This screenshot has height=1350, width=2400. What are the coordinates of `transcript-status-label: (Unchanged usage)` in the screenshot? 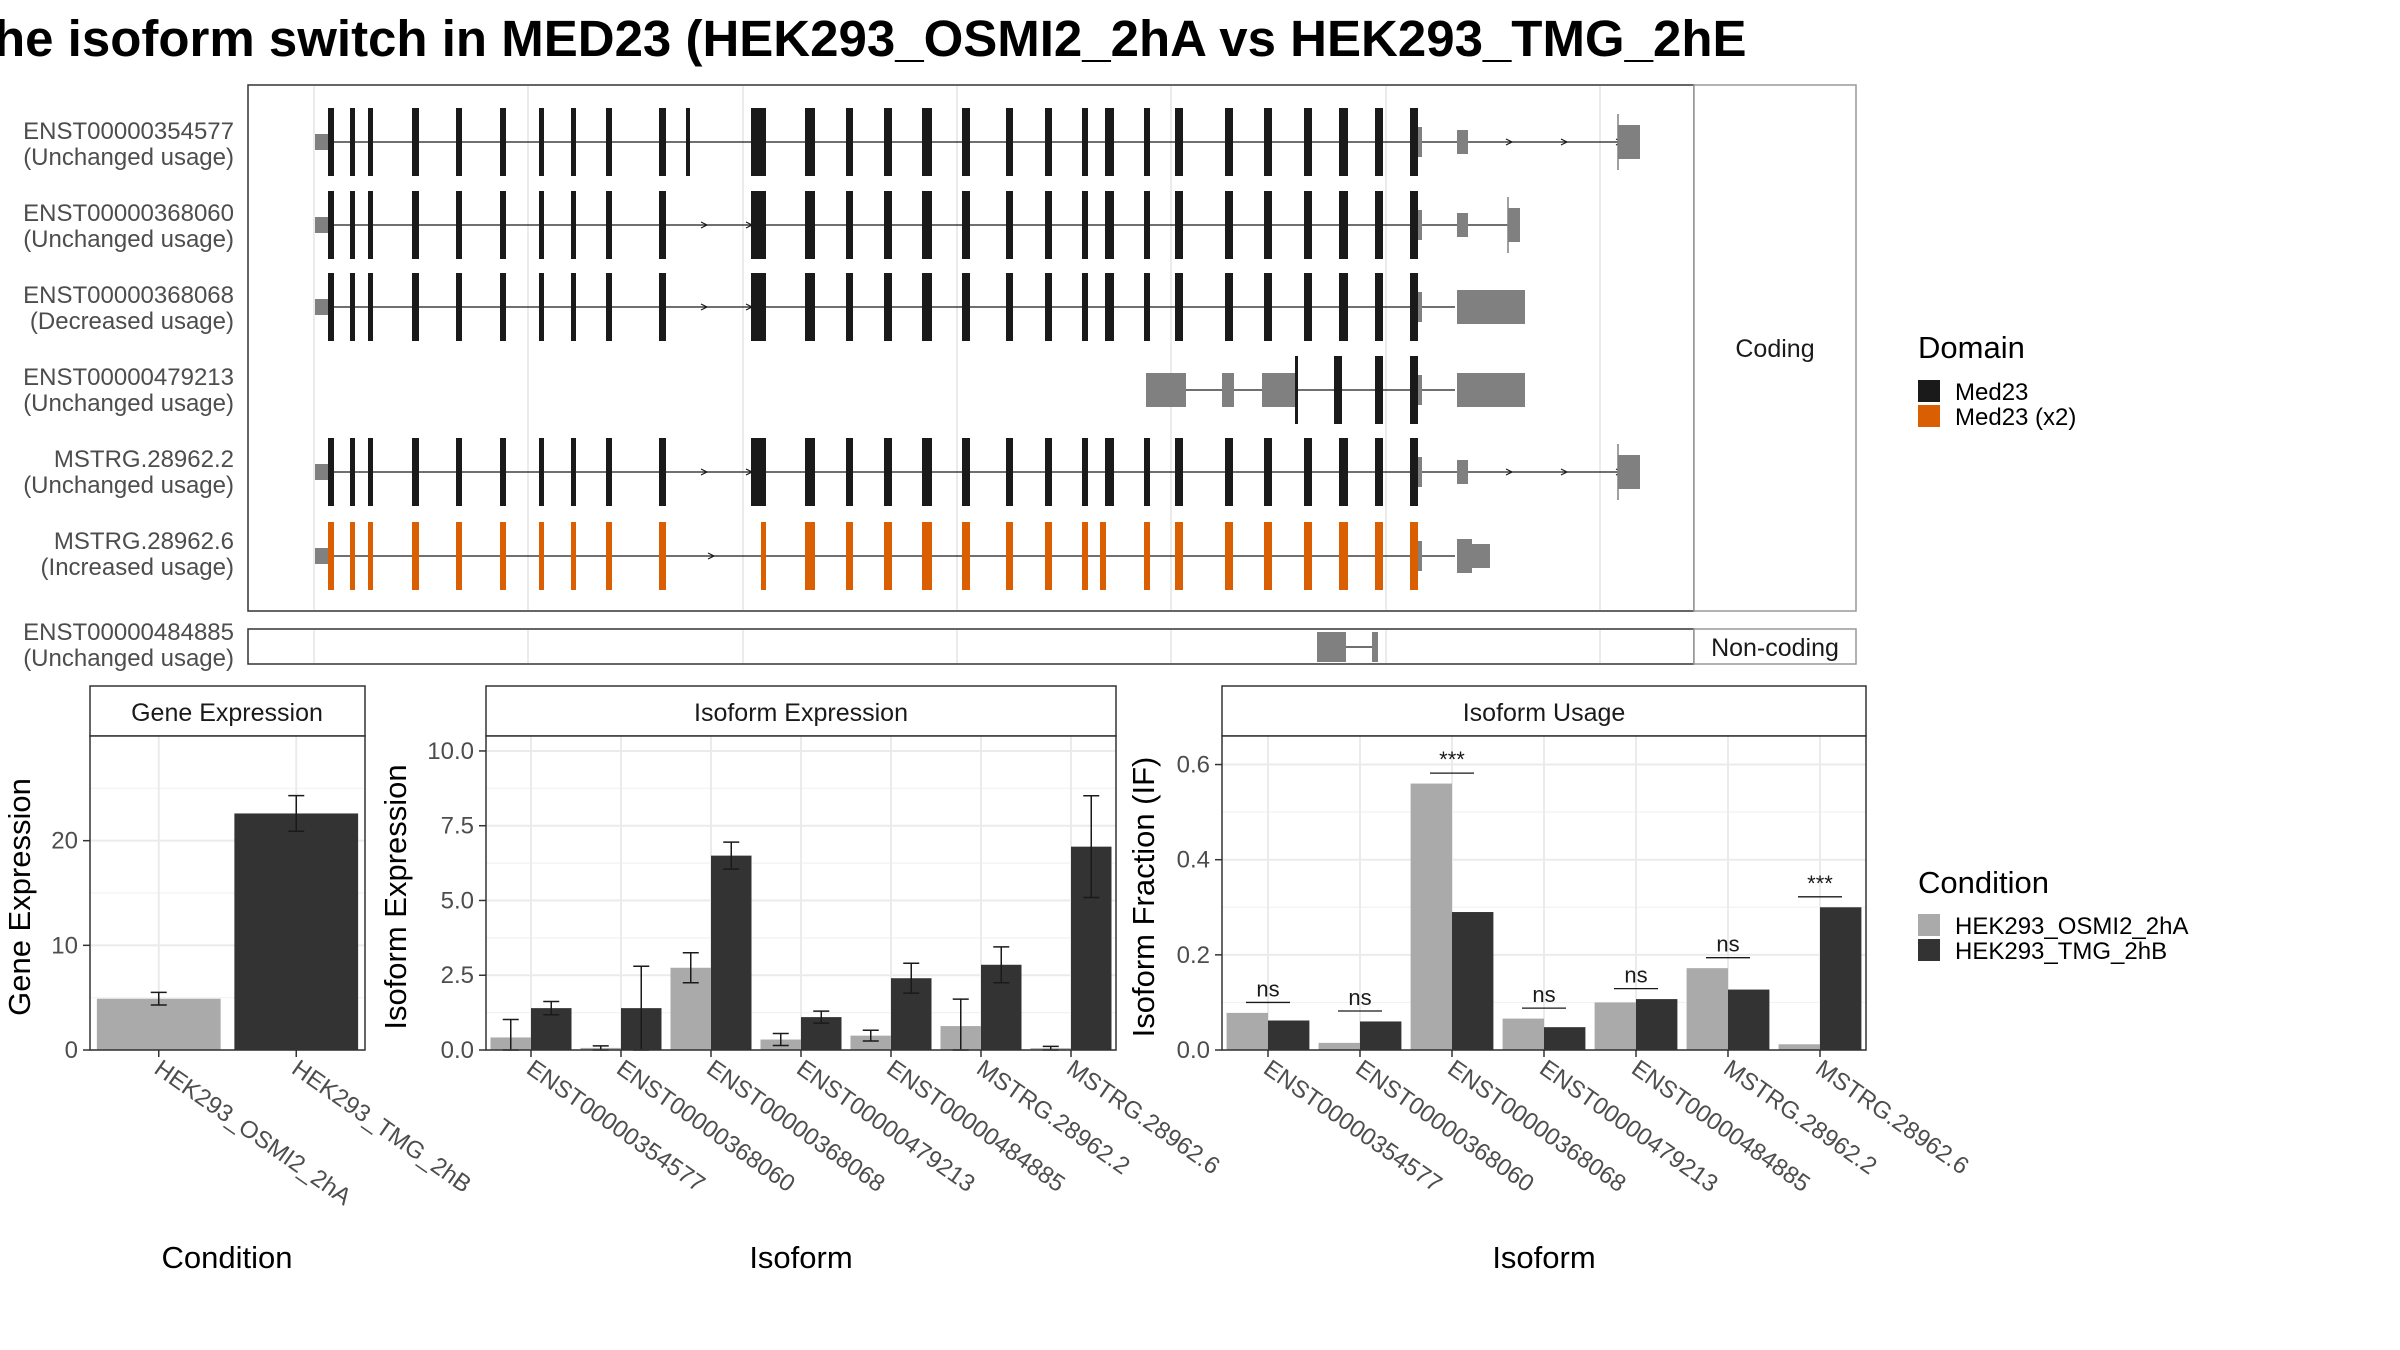 It's located at (128, 157).